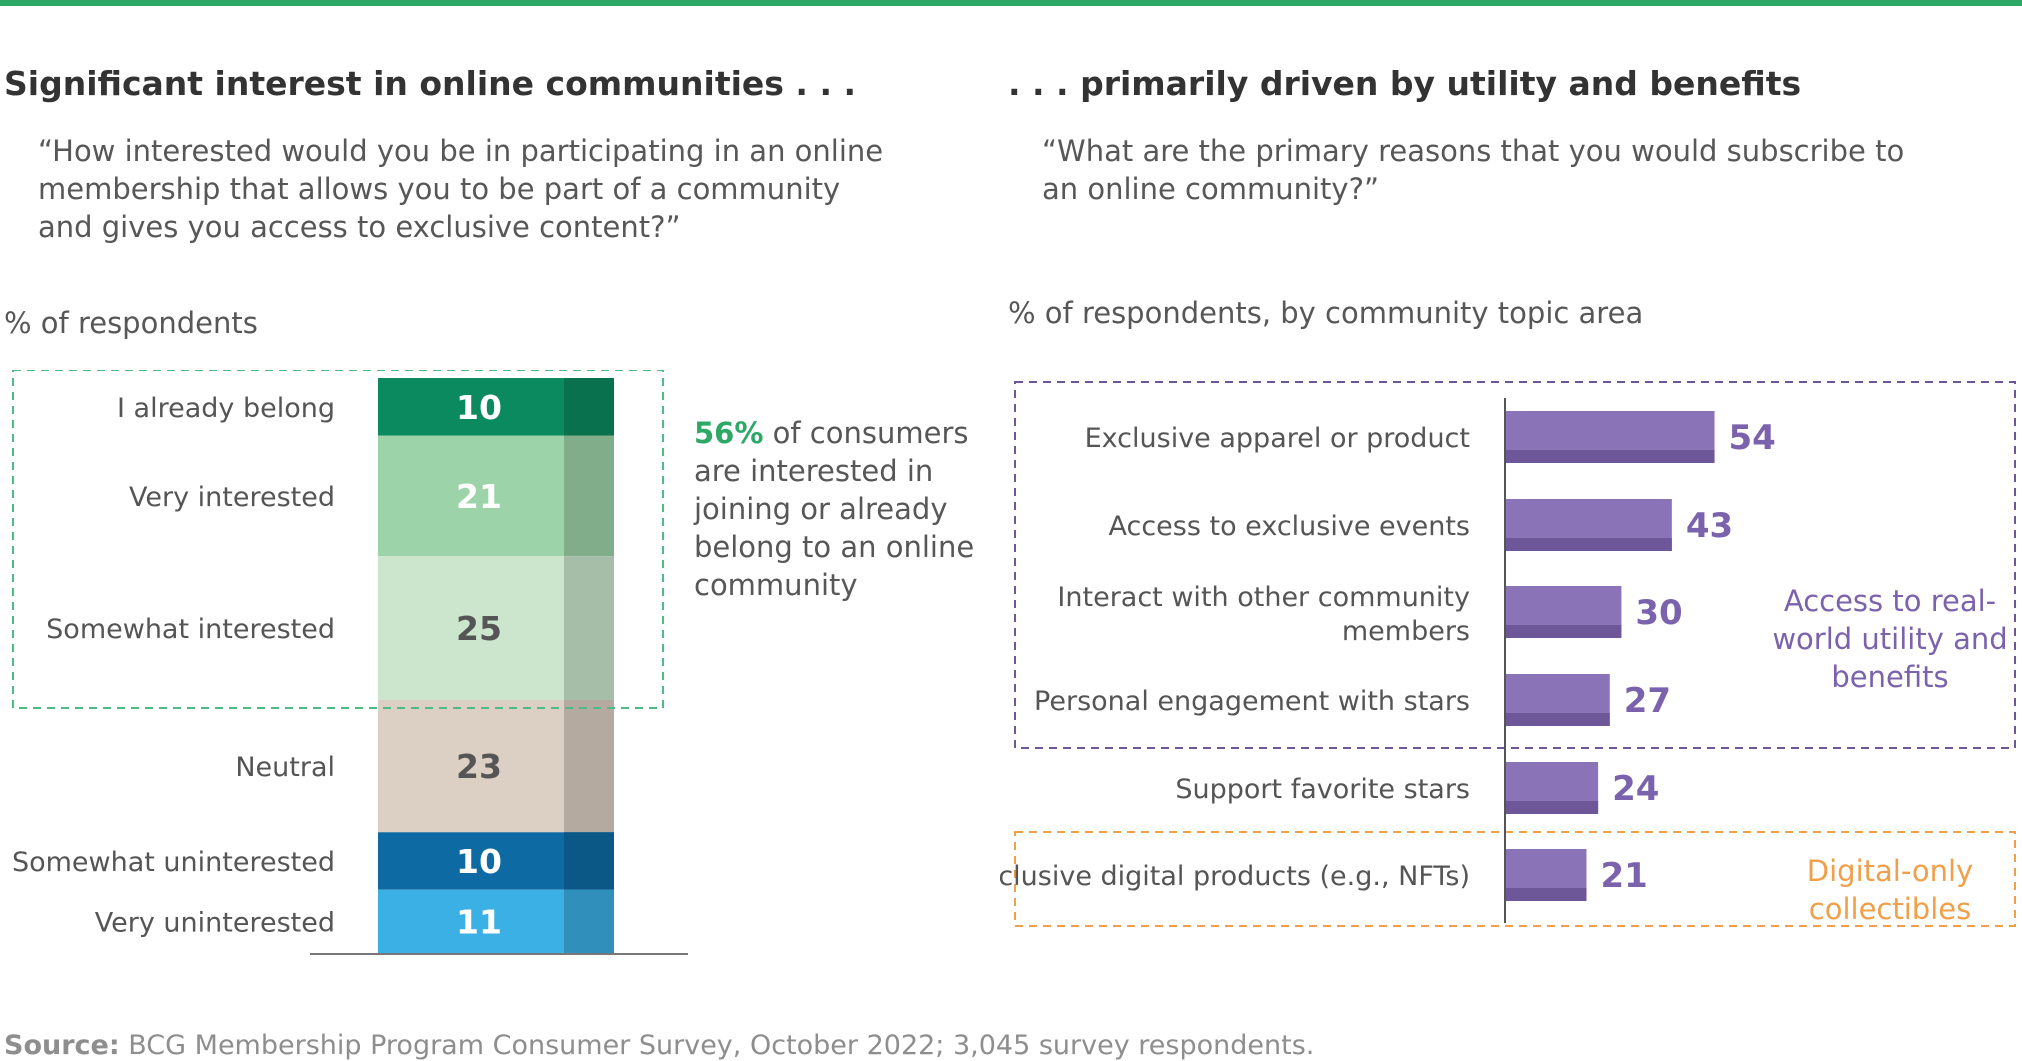 The height and width of the screenshot is (1061, 2022). What do you see at coordinates (190, 629) in the screenshot?
I see `stack-category-label: Somewhat interested` at bounding box center [190, 629].